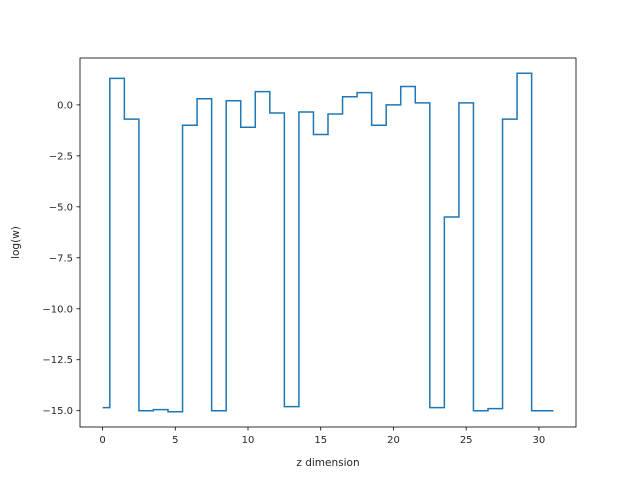 Image resolution: width=640 pixels, height=480 pixels. What do you see at coordinates (16, 242) in the screenshot?
I see `y-axis-label: log(w)` at bounding box center [16, 242].